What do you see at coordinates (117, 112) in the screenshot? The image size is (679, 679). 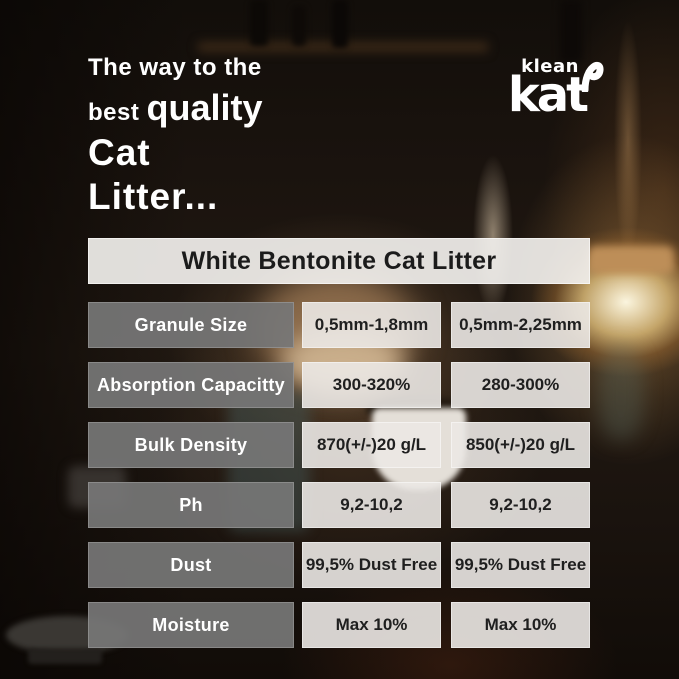 I see `headline-word-best: best` at bounding box center [117, 112].